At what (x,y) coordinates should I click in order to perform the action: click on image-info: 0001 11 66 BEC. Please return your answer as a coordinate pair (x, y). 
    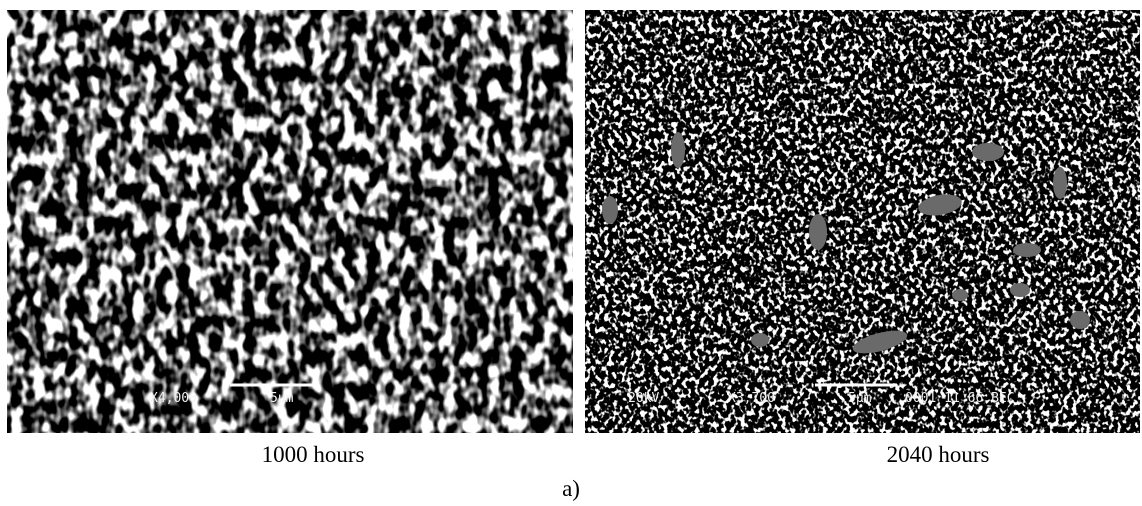
    Looking at the image, I should click on (960, 398).